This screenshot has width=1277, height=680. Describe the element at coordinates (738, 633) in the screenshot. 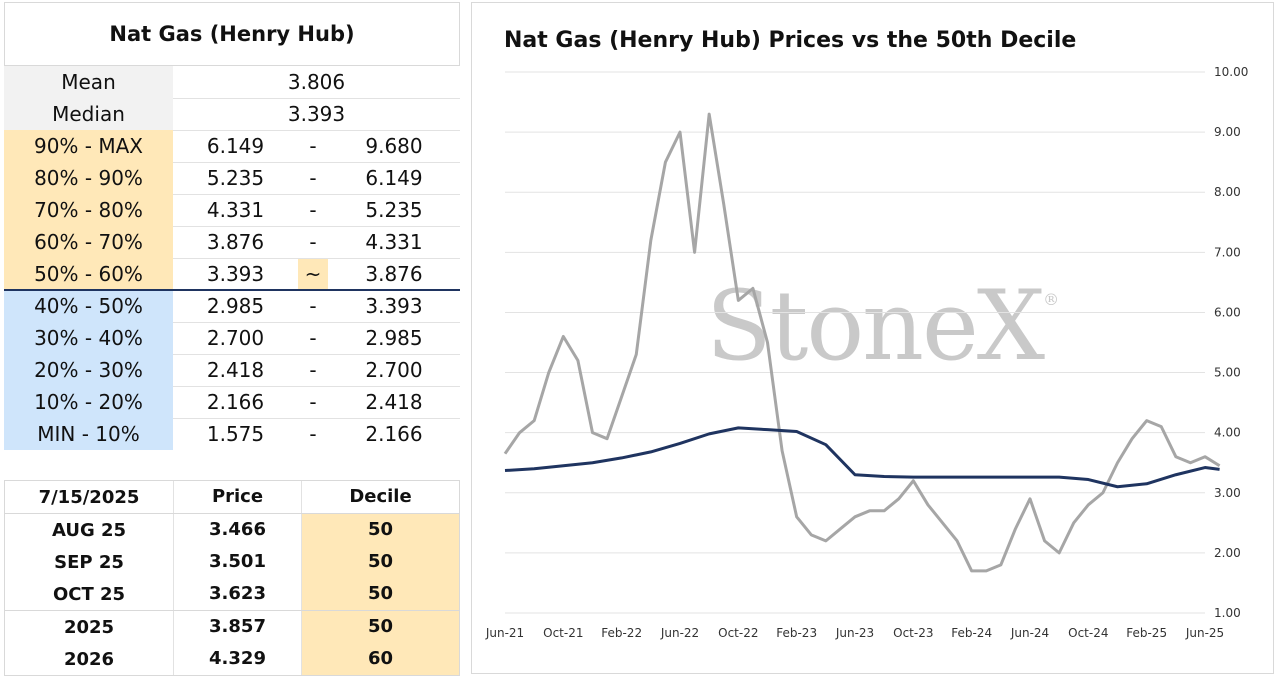

I see `x-tick-label: Oct-22` at that location.